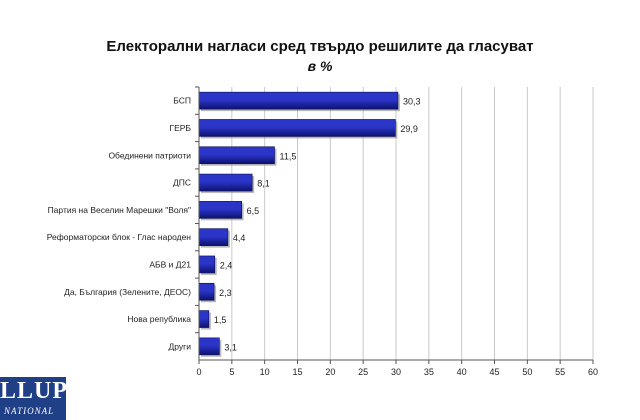  Describe the element at coordinates (127, 292) in the screenshot. I see `category-label: Да, България (Зелените, ДЕОС)` at that location.